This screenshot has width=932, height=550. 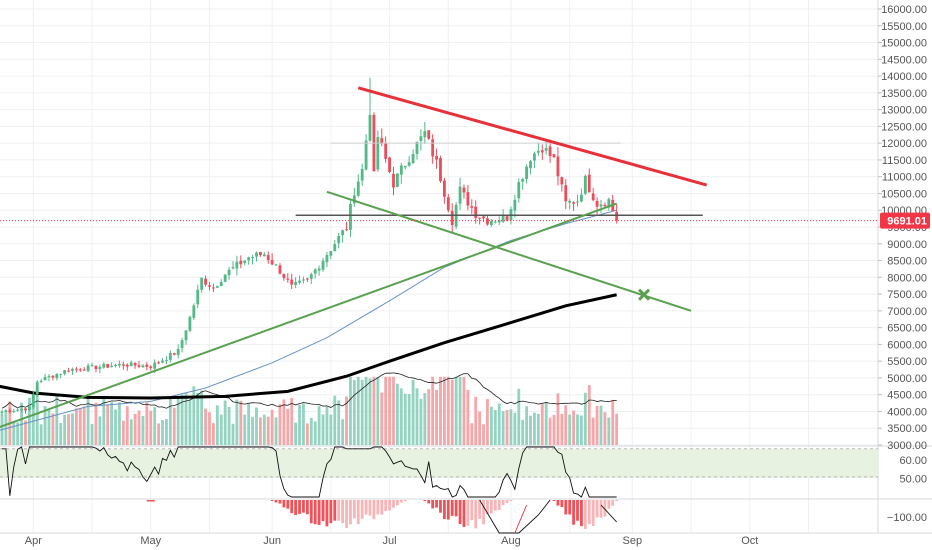 I want to click on price-tick-label: 4500.00, so click(x=907, y=396).